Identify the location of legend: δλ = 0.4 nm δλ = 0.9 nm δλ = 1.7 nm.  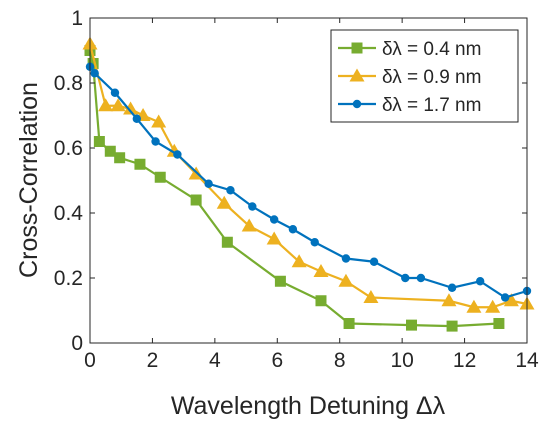
(424, 76).